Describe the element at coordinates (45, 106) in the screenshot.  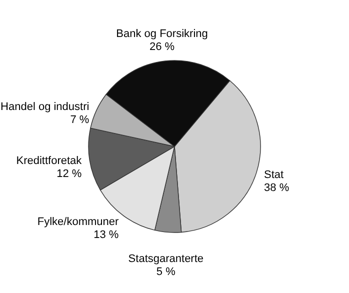
I see `slice-label: Handel og industri` at that location.